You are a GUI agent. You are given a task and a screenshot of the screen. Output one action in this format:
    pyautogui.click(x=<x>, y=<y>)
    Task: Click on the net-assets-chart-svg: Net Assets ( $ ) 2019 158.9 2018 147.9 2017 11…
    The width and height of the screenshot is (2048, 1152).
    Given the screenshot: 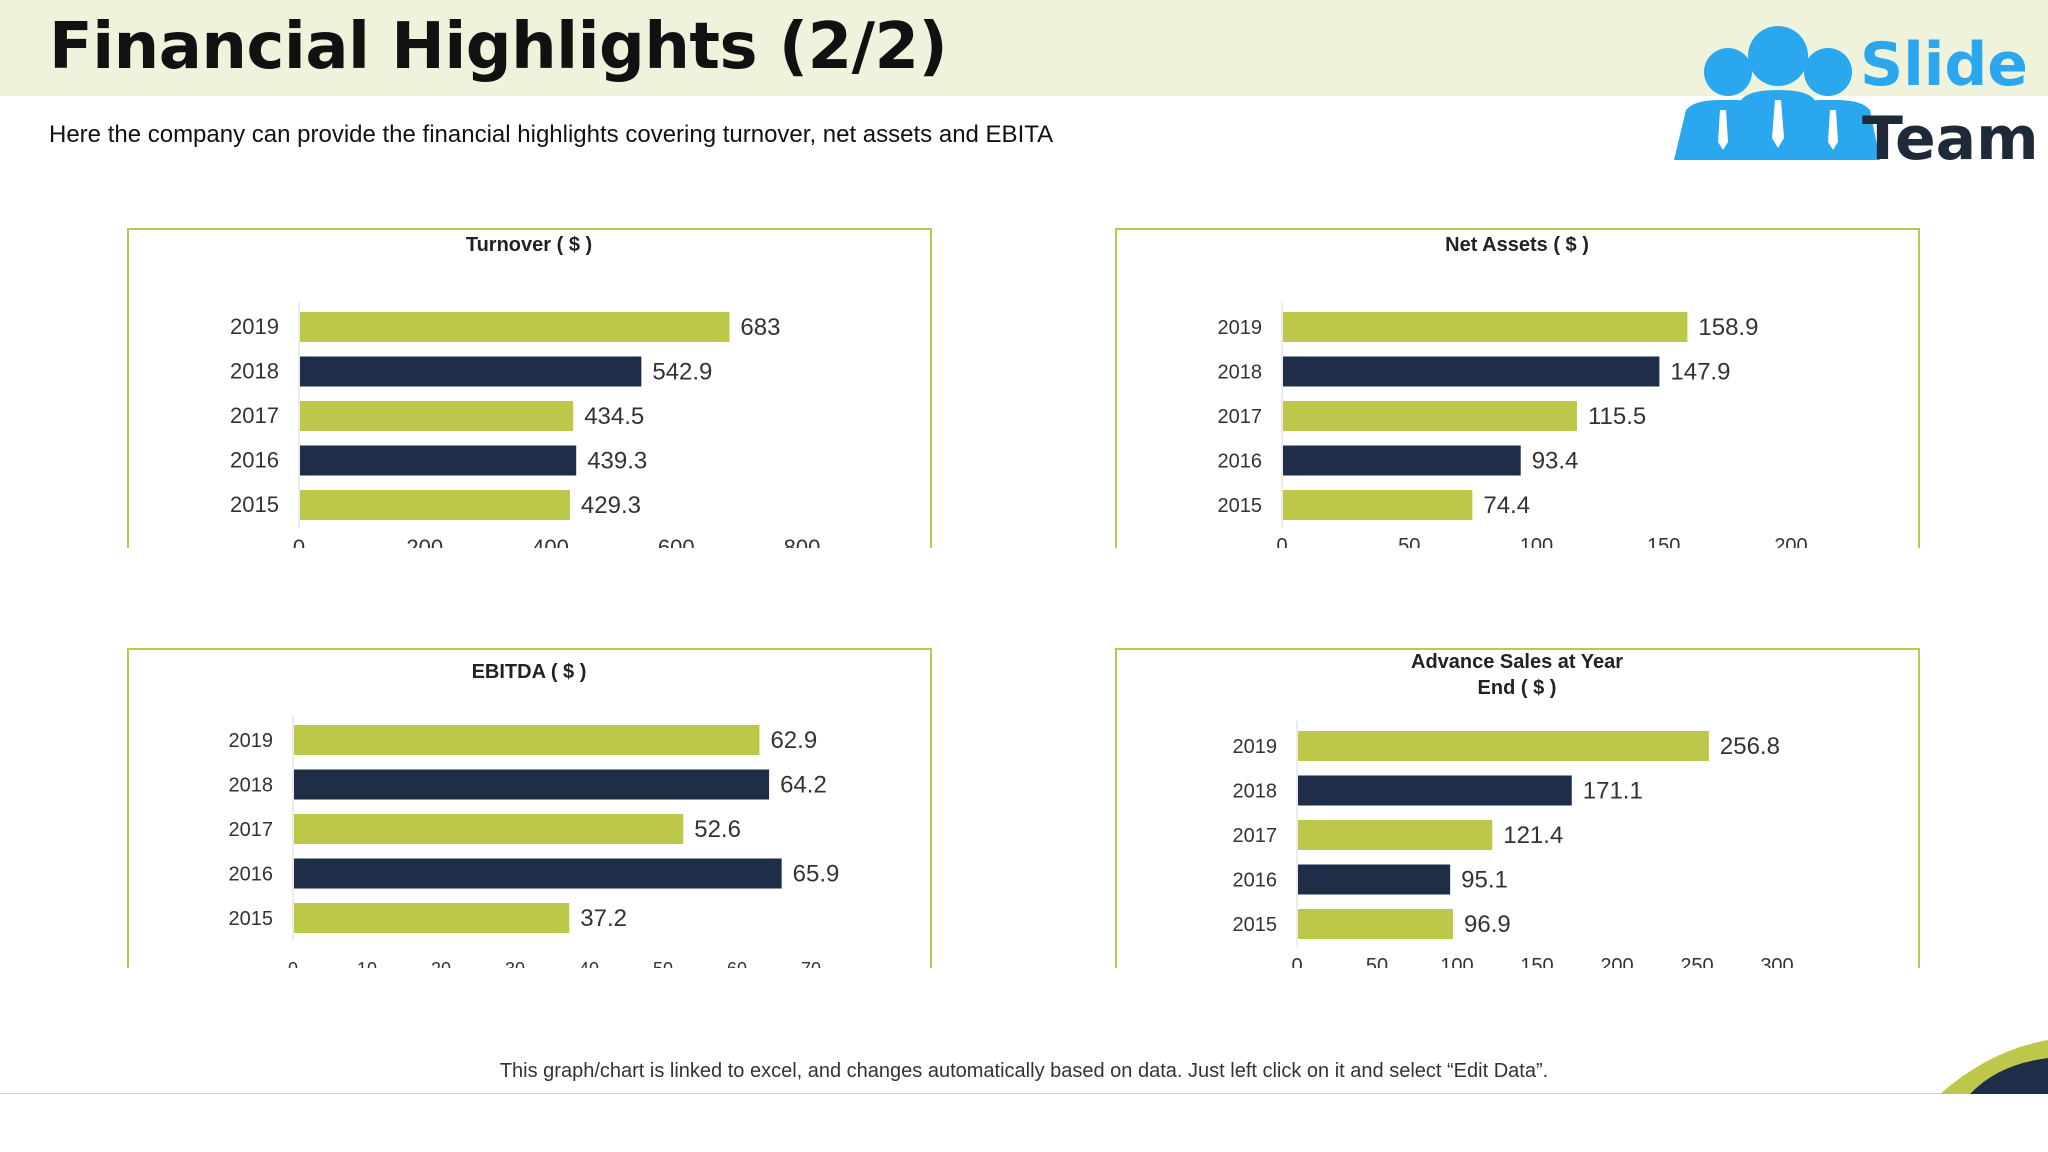 What is the action you would take?
    pyautogui.click(x=1517, y=388)
    